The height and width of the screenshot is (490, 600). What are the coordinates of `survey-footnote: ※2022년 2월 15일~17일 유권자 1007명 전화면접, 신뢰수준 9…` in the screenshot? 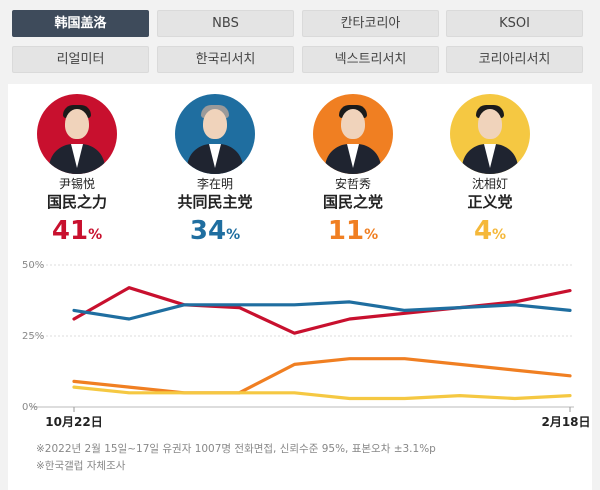 It's located at (236, 449).